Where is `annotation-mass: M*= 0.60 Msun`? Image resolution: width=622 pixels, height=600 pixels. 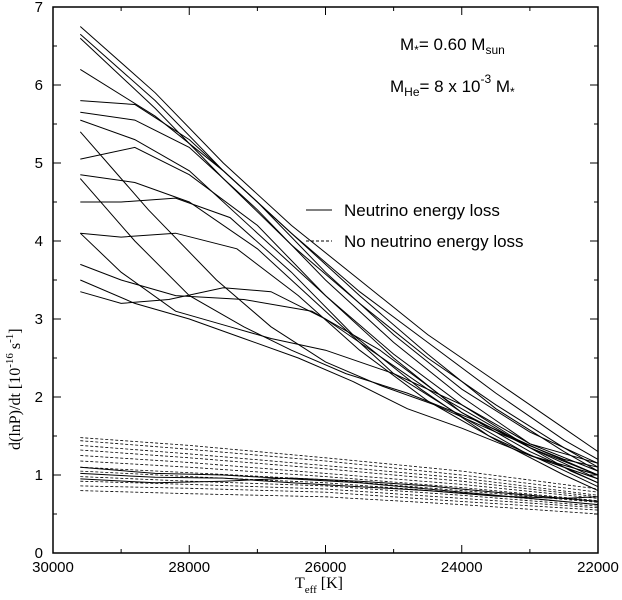 annotation-mass: M*= 0.60 Msun is located at coordinates (452, 46).